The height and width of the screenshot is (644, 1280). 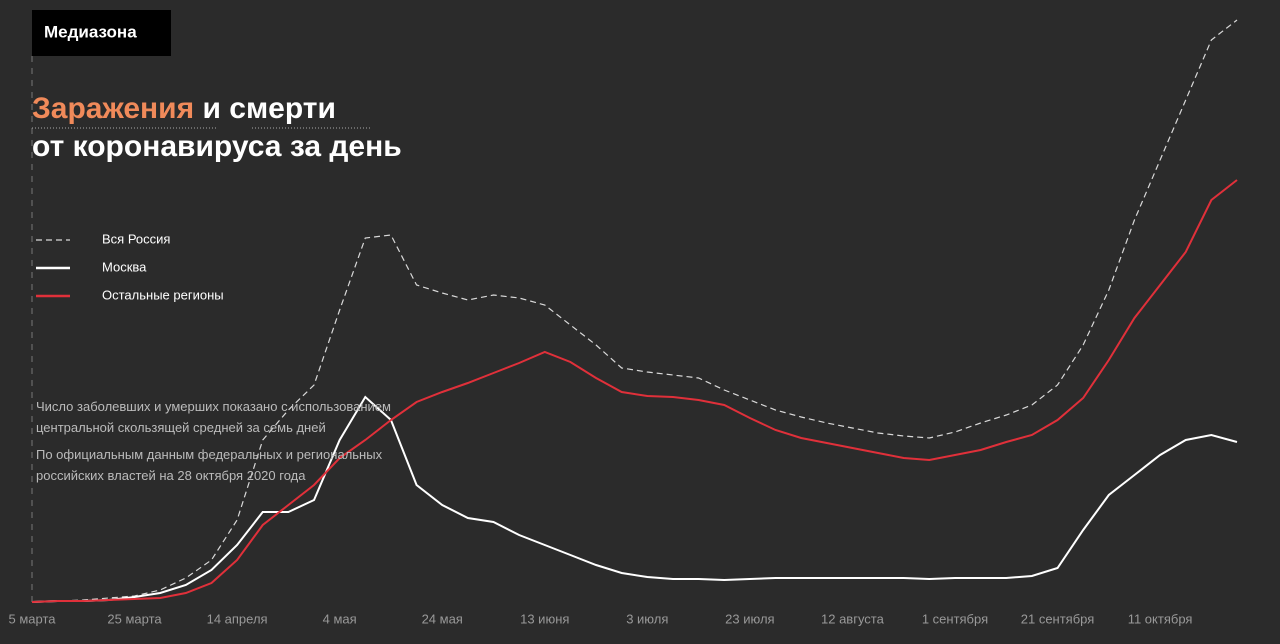 What do you see at coordinates (217, 146) in the screenshot?
I see `chart-title: от коронавируса за день` at bounding box center [217, 146].